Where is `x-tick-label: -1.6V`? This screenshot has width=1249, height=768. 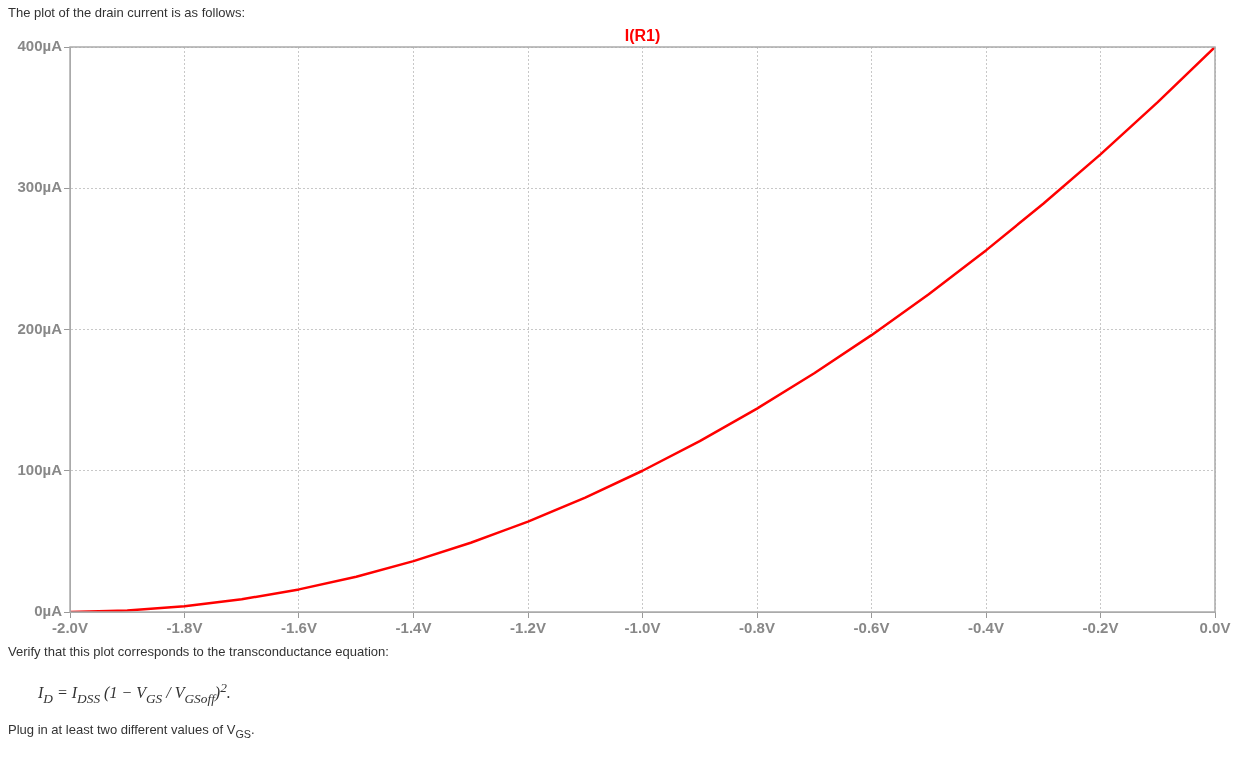
x-tick-label: -1.6V is located at coordinates (299, 628).